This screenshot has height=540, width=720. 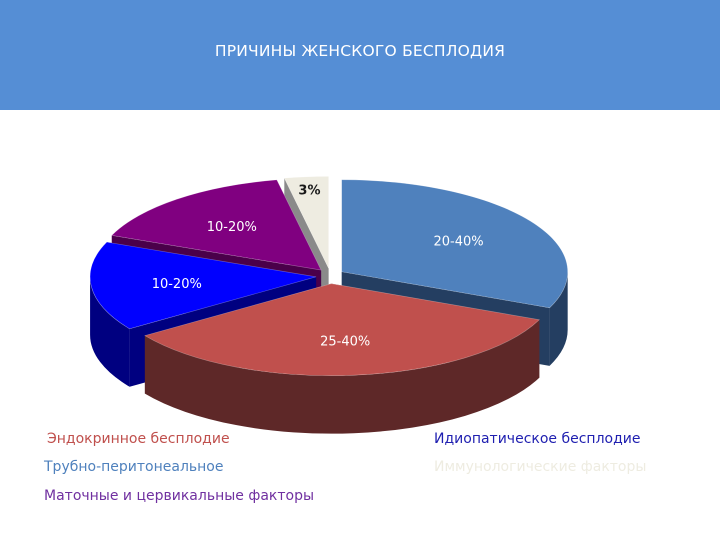 I want to click on pie-label-2: 10-20%, so click(x=177, y=284).